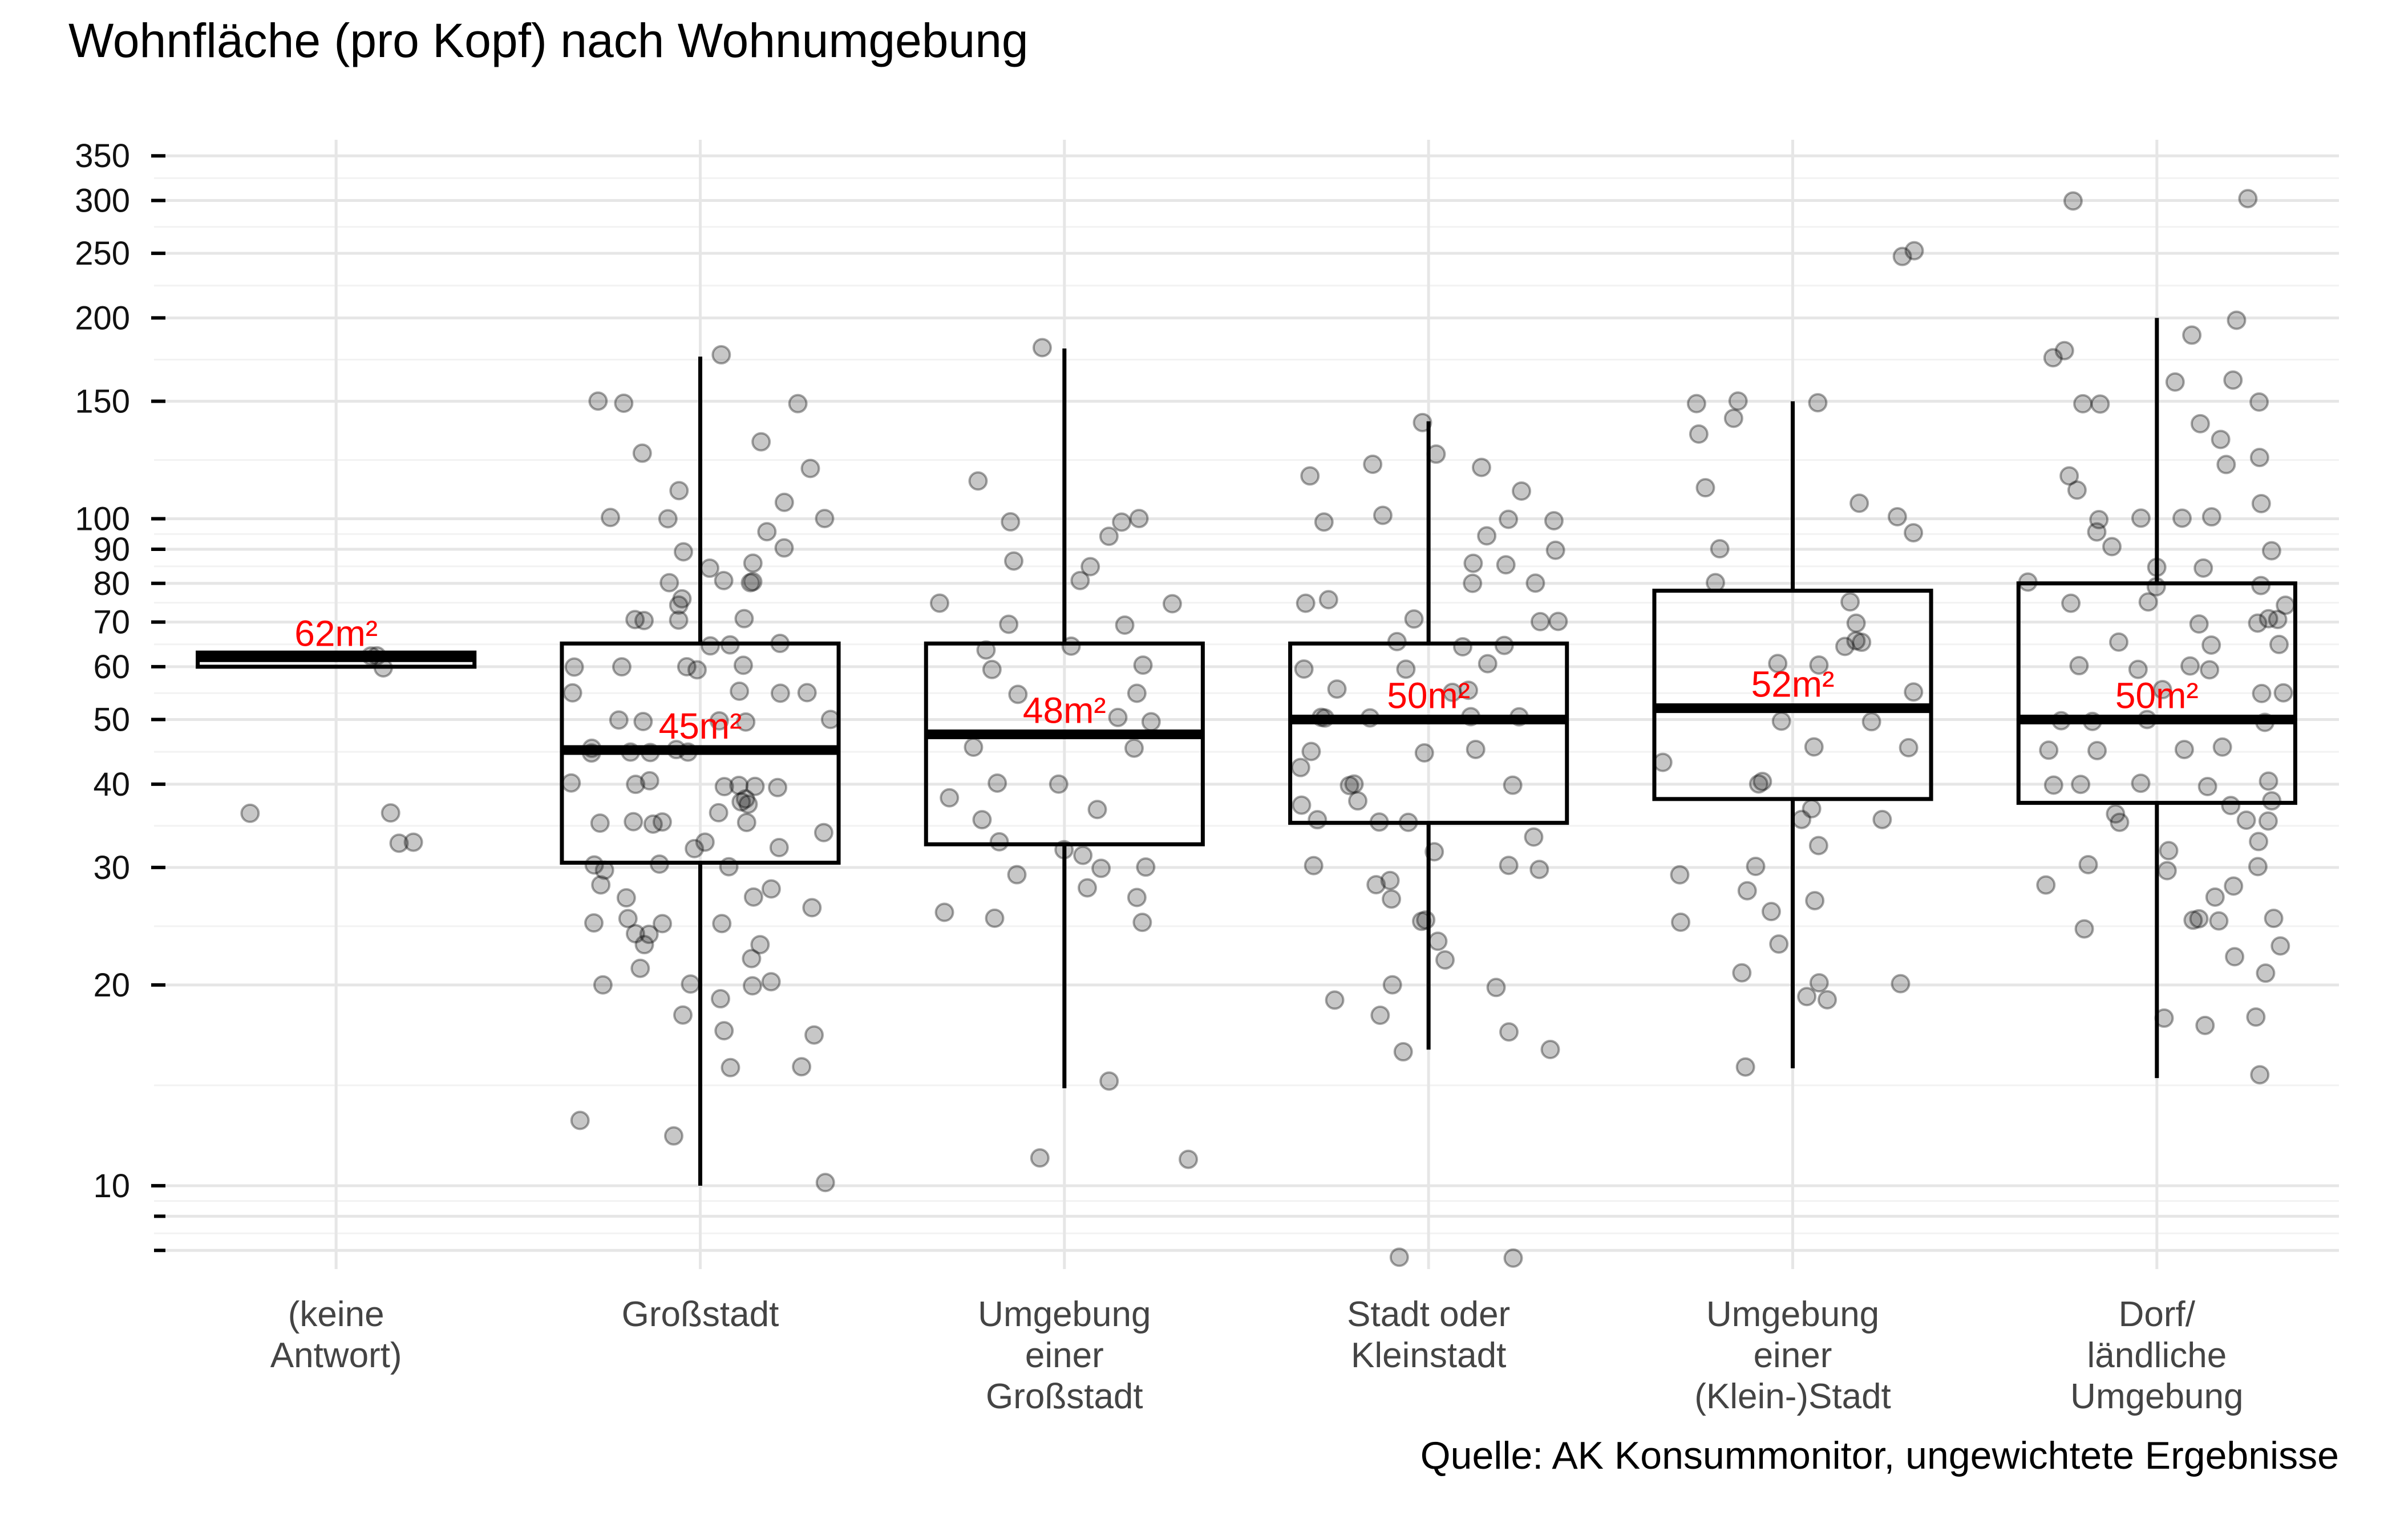  What do you see at coordinates (336, 1315) in the screenshot?
I see `x-tick-label: (keine` at bounding box center [336, 1315].